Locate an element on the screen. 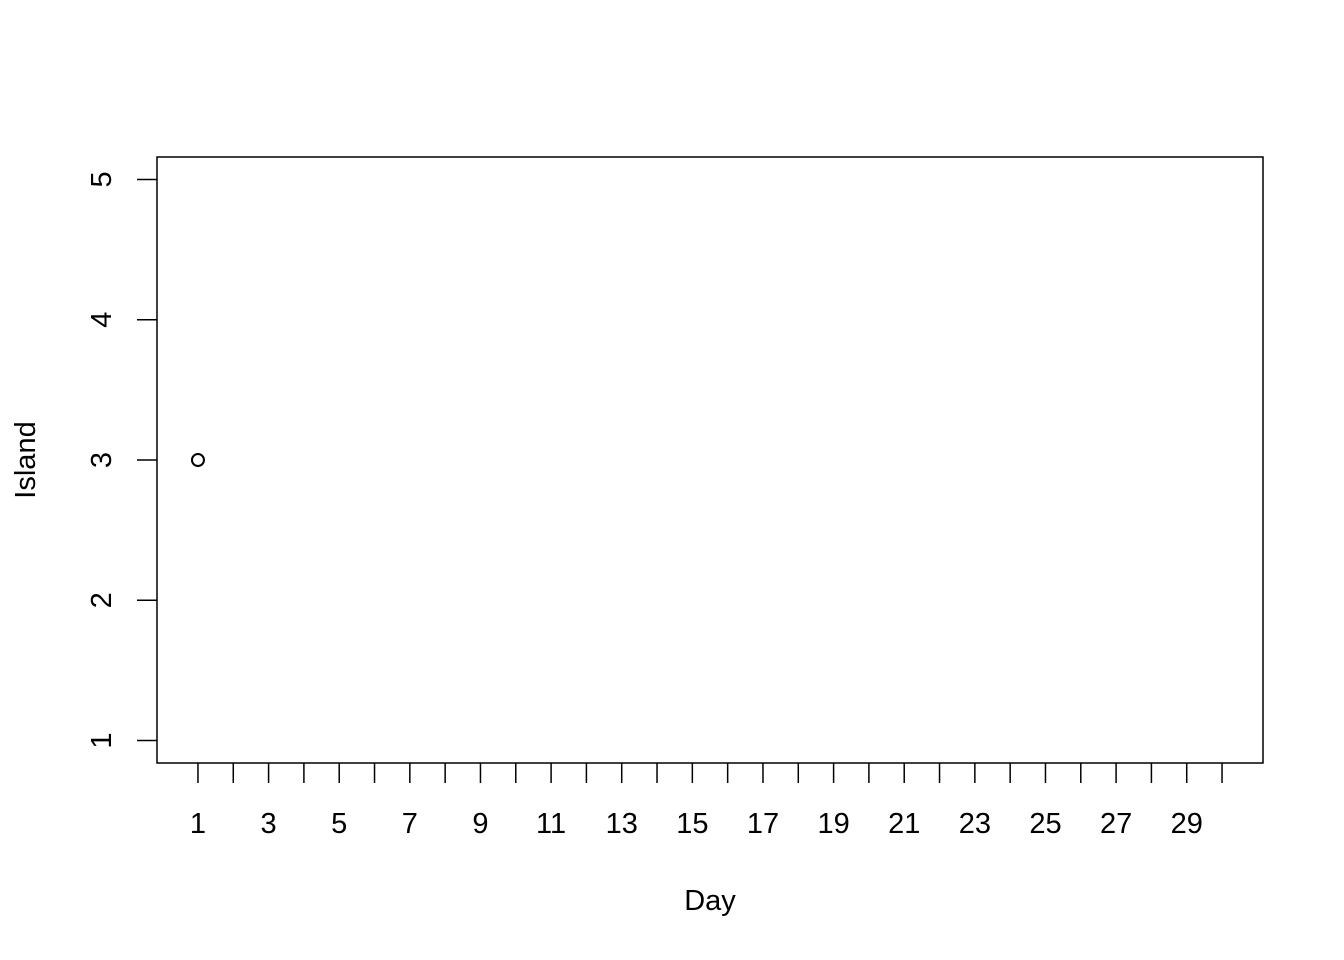  x-tick-label: 13 is located at coordinates (622, 824).